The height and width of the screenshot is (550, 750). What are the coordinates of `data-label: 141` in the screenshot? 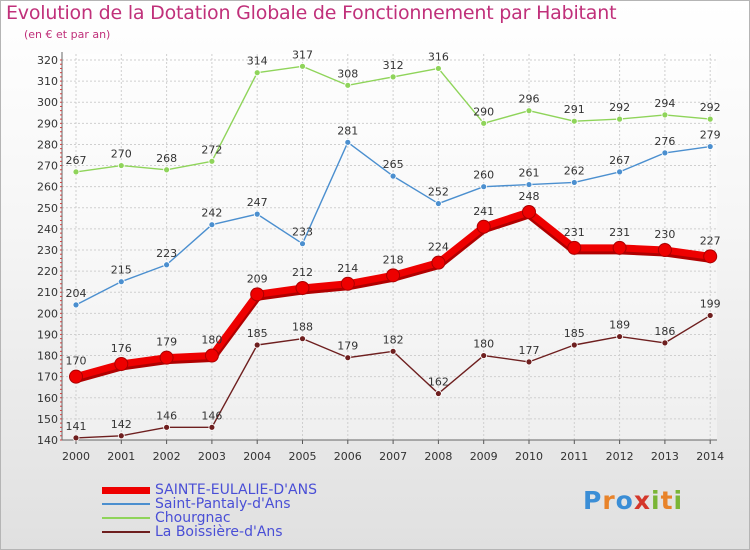 It's located at (76, 426).